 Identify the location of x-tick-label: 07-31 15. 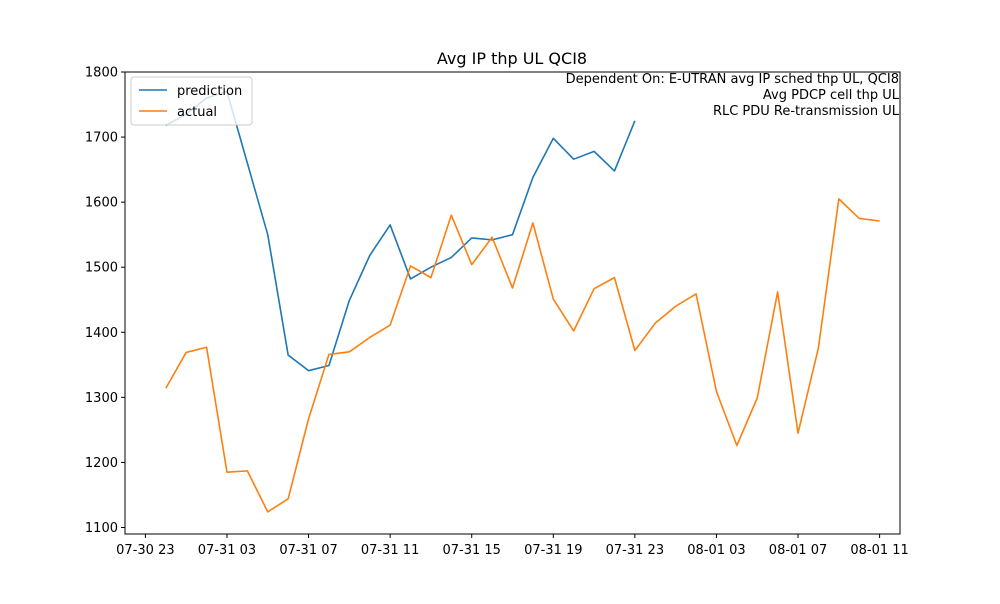
(471, 550).